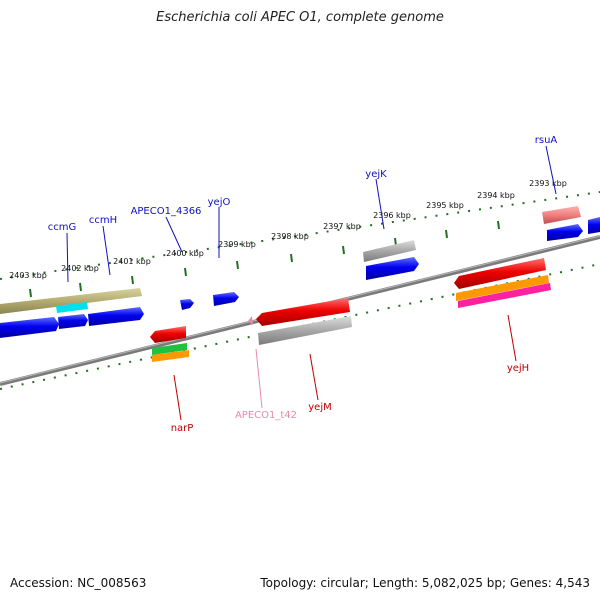 The width and height of the screenshot is (600, 600). I want to click on trna-arrow-APECO1_t42, so click(250, 320).